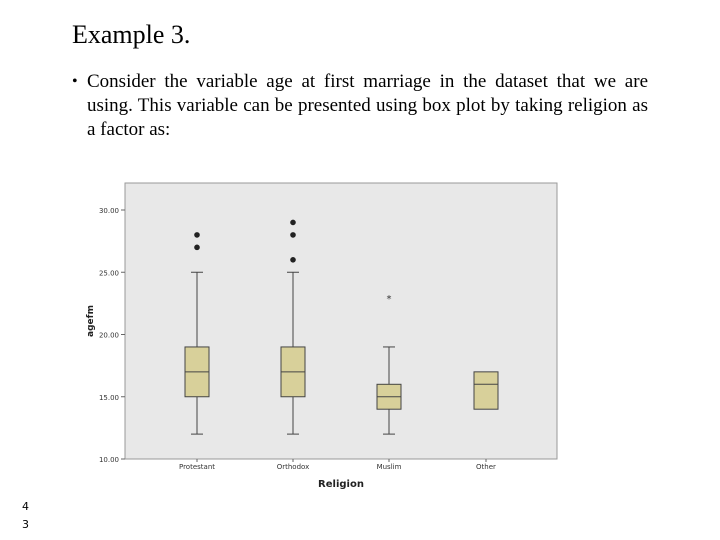  I want to click on y-tick-label: 10.00, so click(109, 460).